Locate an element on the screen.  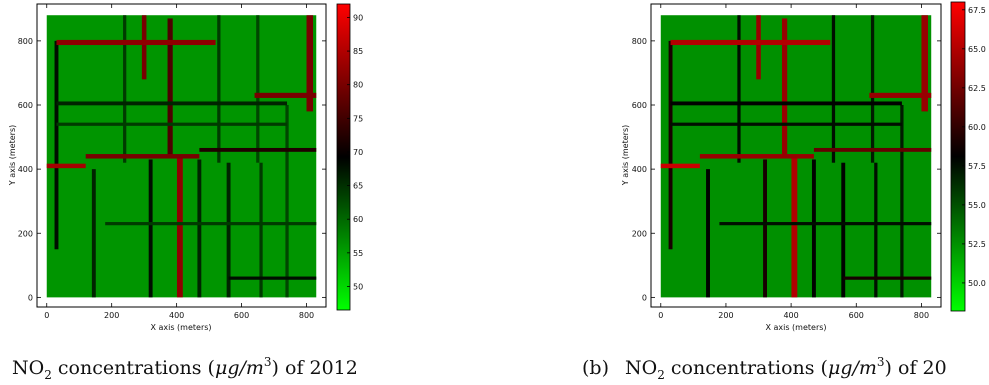
caption-b-exp: 3 is located at coordinates (881, 362).